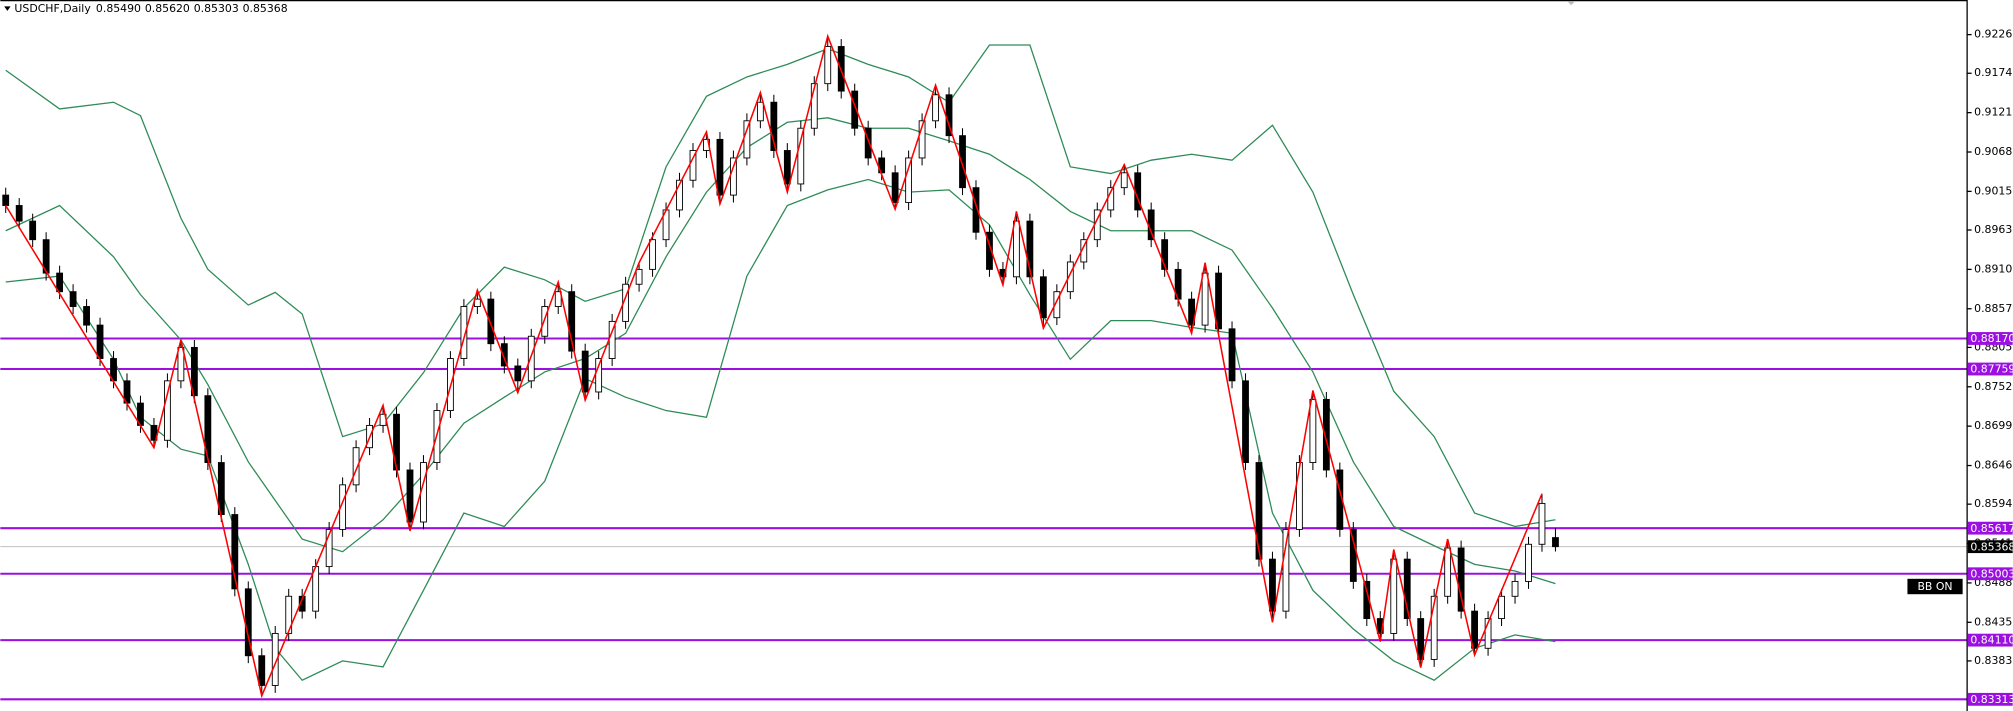 This screenshot has width=2013, height=711. I want to click on level-label: 0.87759, so click(1991, 369).